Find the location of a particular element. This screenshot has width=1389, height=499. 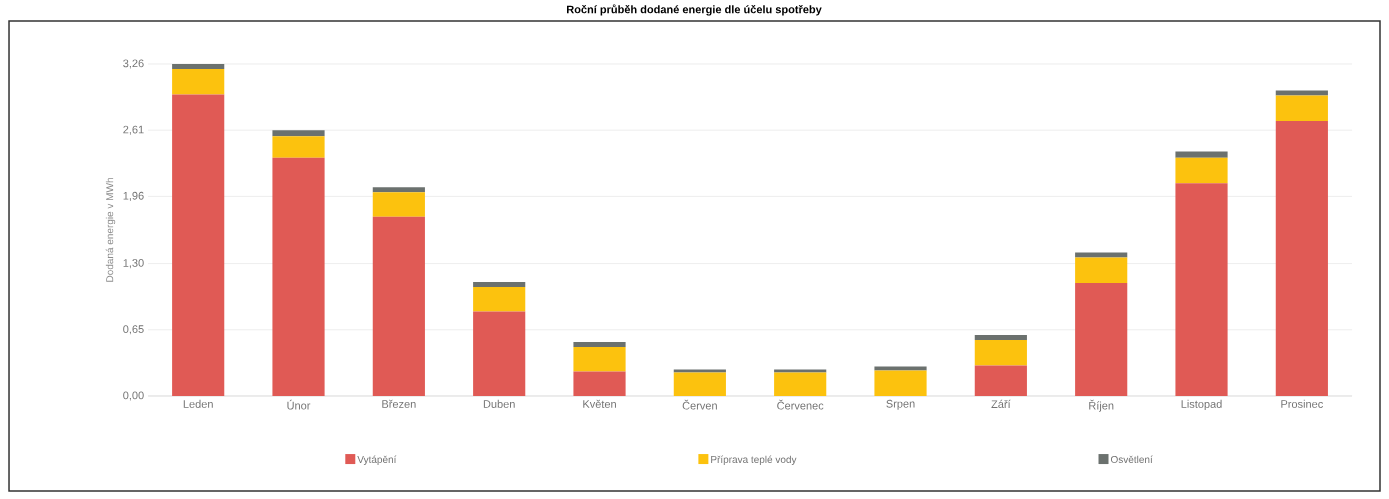

x-tick-label: Březen is located at coordinates (399, 403).